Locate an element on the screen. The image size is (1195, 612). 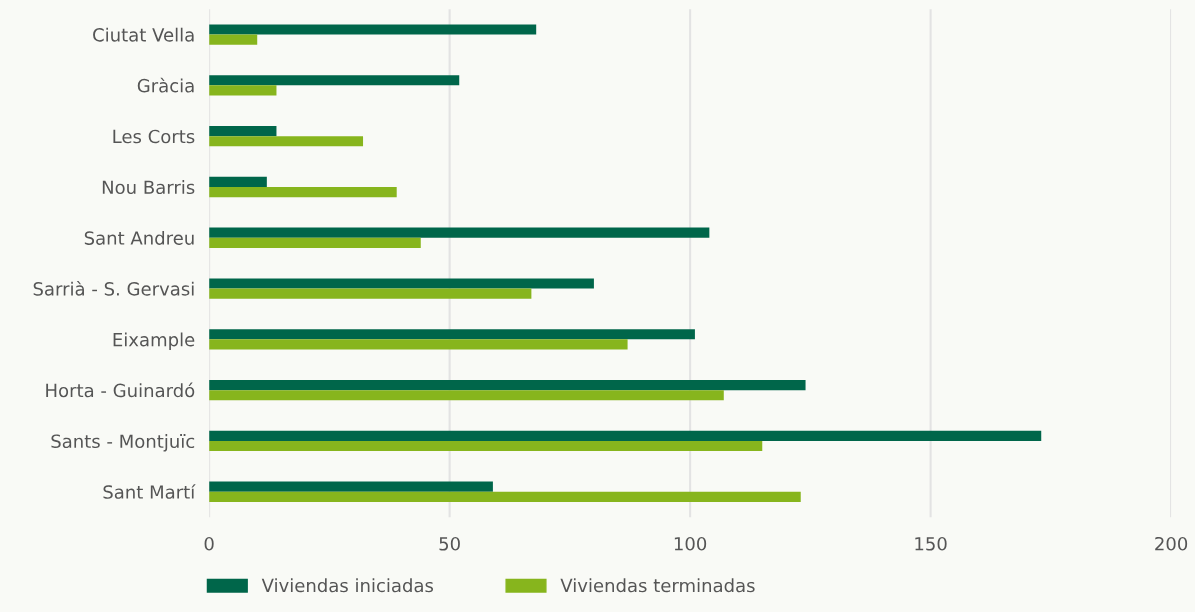
y-tick-label: Sant Martí is located at coordinates (149, 491).